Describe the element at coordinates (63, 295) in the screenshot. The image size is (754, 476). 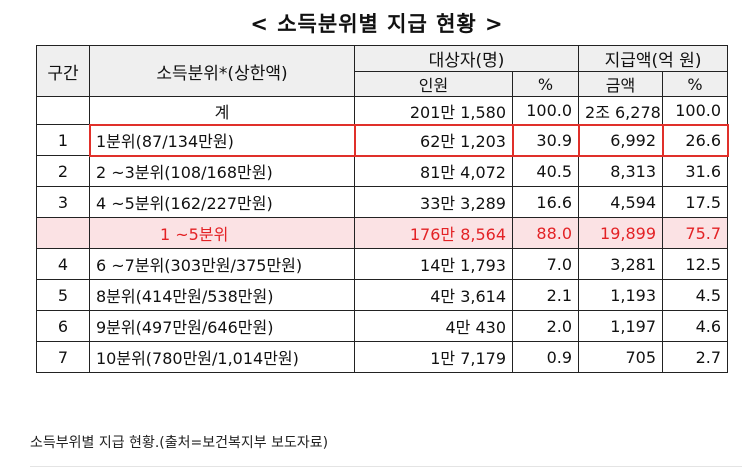
I see `row-section: 5` at that location.